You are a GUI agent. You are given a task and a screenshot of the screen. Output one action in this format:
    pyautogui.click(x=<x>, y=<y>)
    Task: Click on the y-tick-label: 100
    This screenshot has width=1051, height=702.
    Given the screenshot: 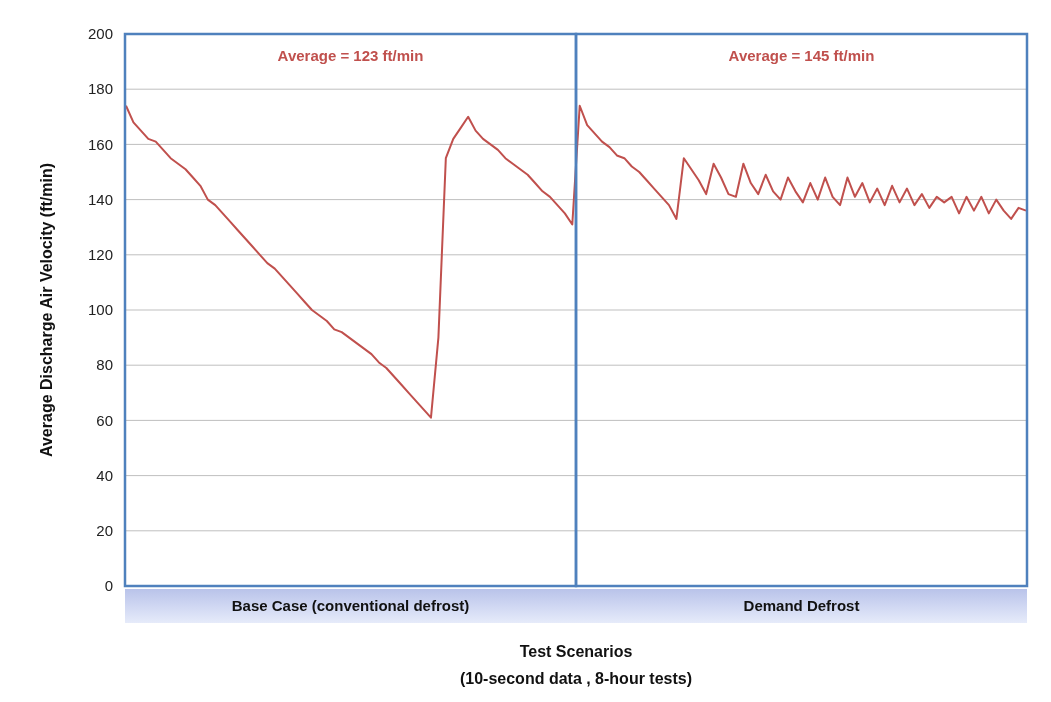 What is the action you would take?
    pyautogui.click(x=100, y=310)
    